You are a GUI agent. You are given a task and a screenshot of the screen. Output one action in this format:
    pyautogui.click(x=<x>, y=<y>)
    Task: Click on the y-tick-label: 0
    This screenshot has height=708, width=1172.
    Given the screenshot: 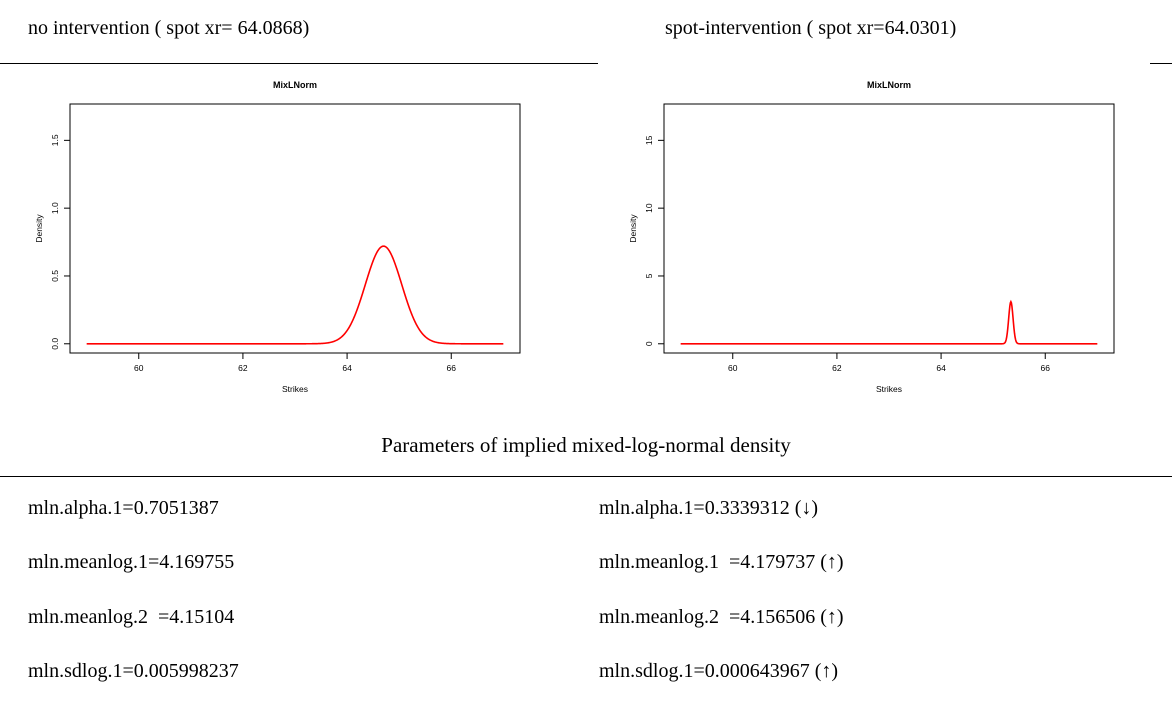 What is the action you would take?
    pyautogui.click(x=649, y=343)
    